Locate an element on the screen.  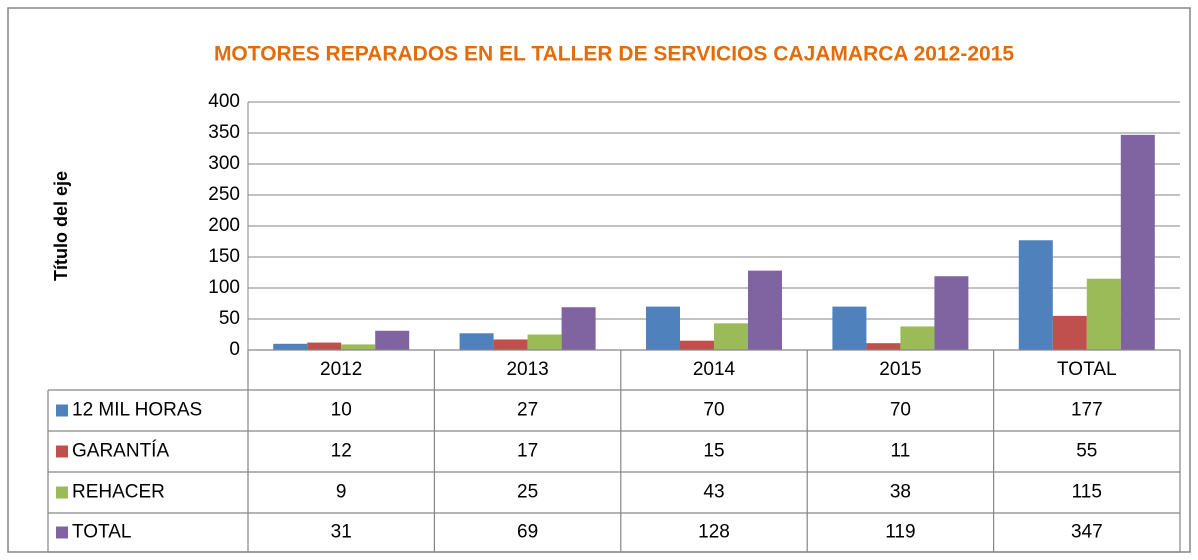
table-value: 12 is located at coordinates (341, 451).